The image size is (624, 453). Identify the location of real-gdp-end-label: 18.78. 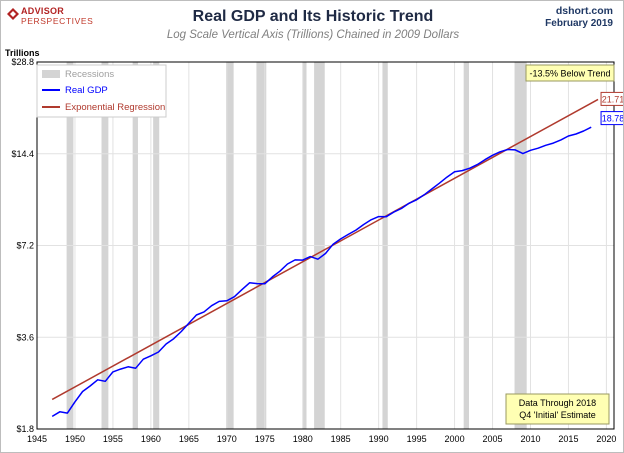
(612, 119).